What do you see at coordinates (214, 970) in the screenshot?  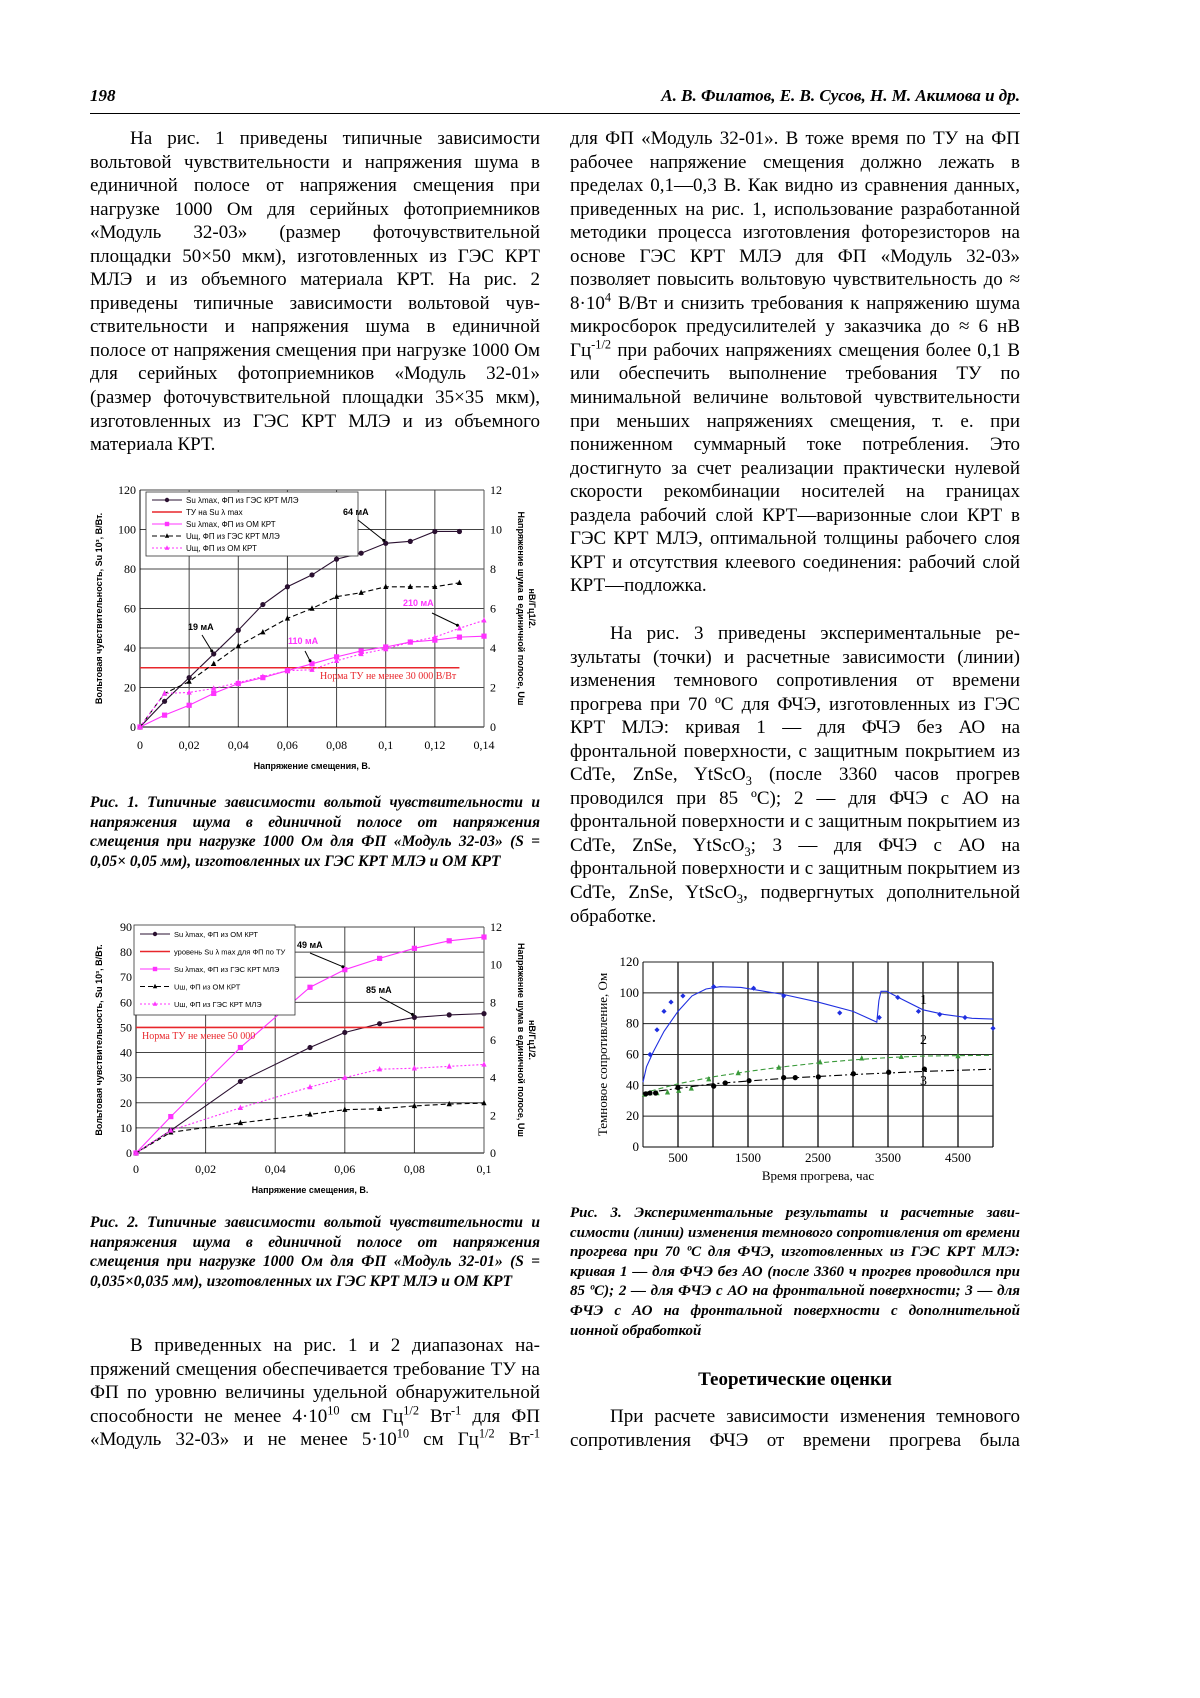 I see `legend-box` at bounding box center [214, 970].